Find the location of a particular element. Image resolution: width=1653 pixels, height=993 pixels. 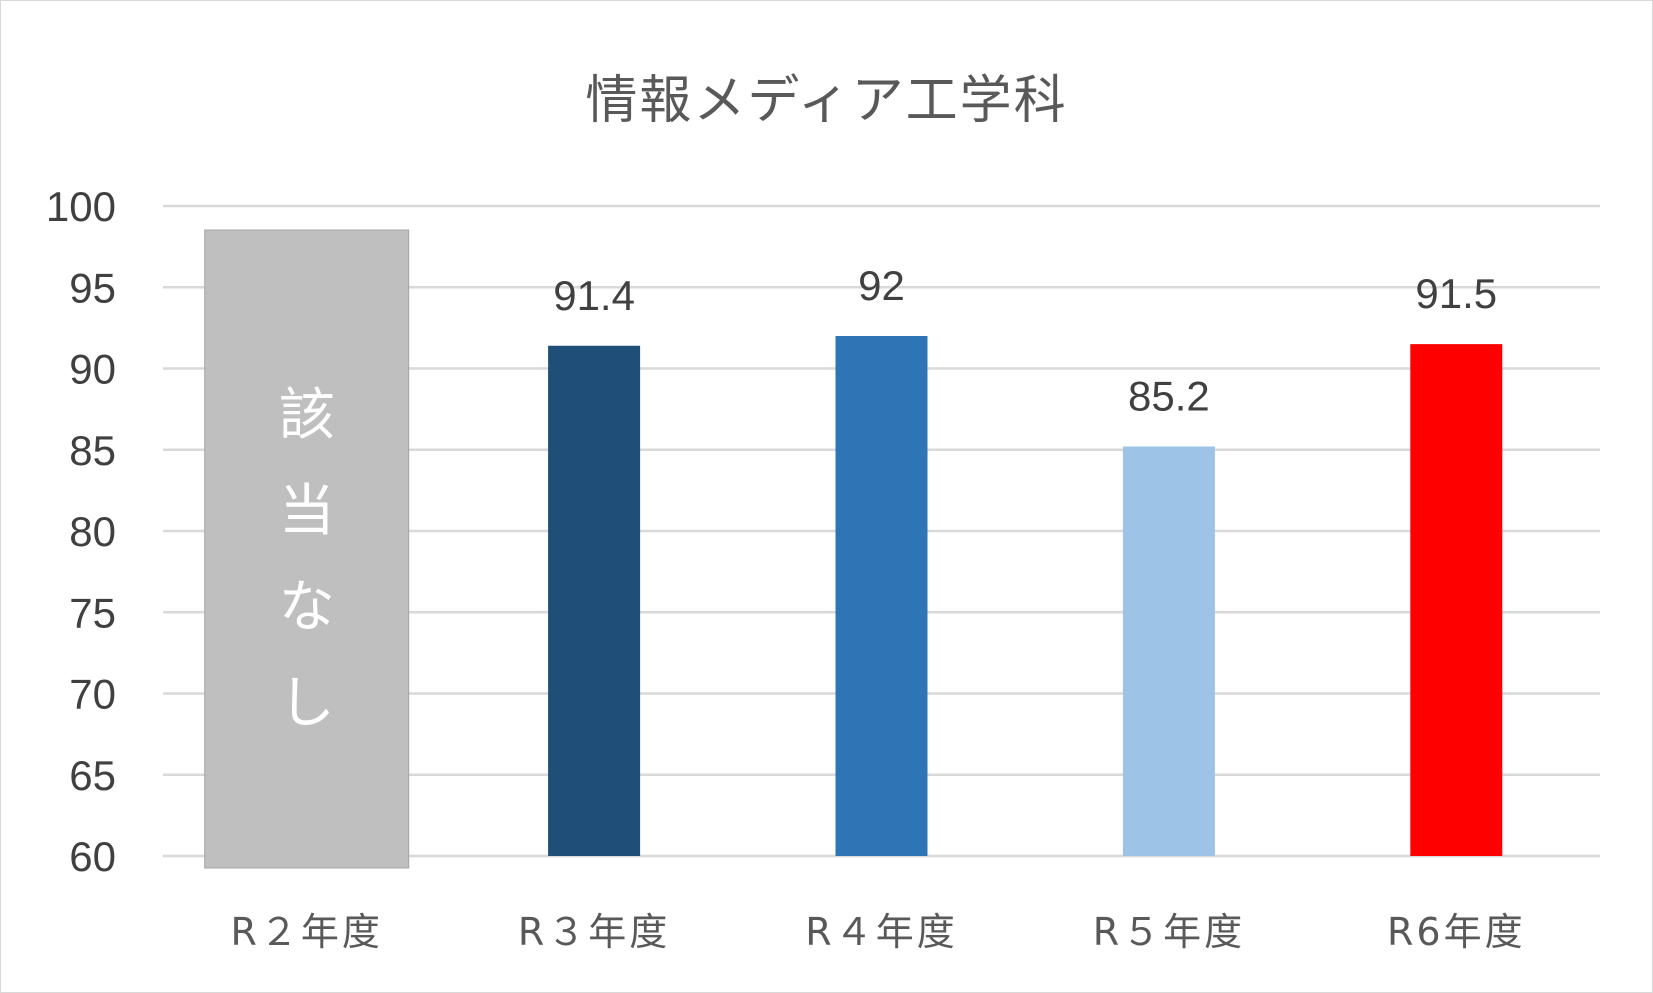

data-label: 91.5 is located at coordinates (1456, 293).